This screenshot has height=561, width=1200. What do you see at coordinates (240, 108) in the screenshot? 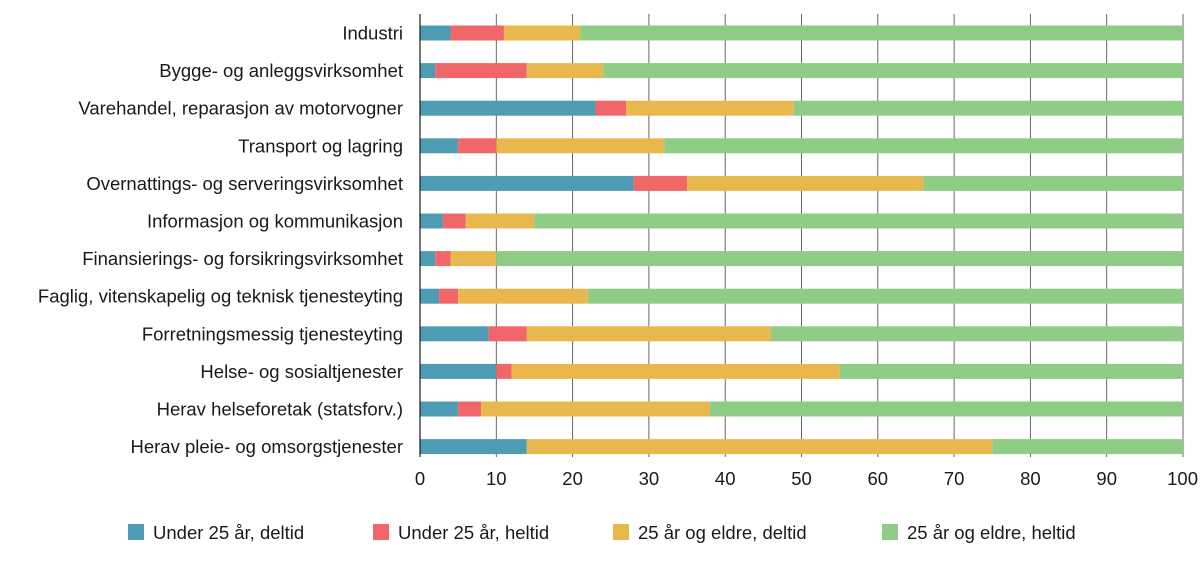
I see `category-label: Varehandel, reparasjon av motorvogner` at bounding box center [240, 108].